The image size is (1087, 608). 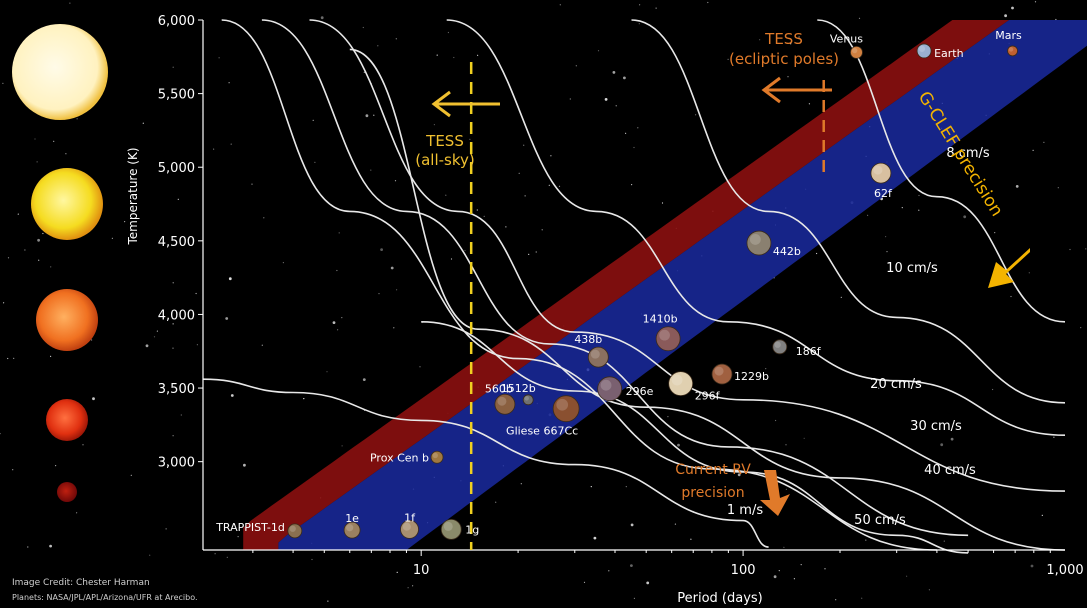 What do you see at coordinates (176, 463) in the screenshot?
I see `y-tick-label: 3,000` at bounding box center [176, 463].